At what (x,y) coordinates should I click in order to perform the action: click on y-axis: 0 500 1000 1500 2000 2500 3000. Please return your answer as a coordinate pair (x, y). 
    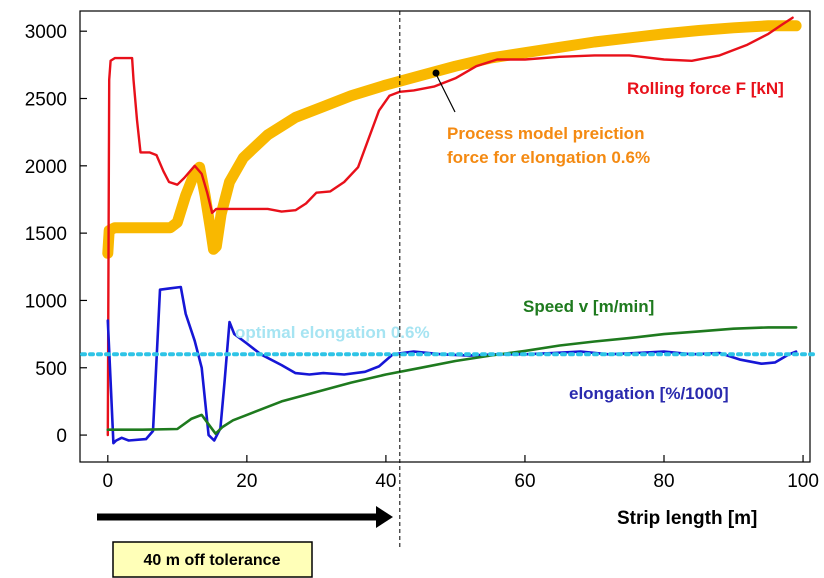
    Looking at the image, I should click on (56, 234).